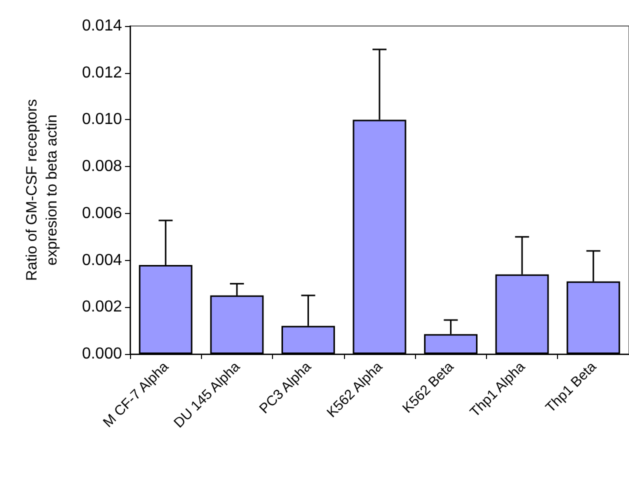  I want to click on y-tick-label: 0.010, so click(102, 119).